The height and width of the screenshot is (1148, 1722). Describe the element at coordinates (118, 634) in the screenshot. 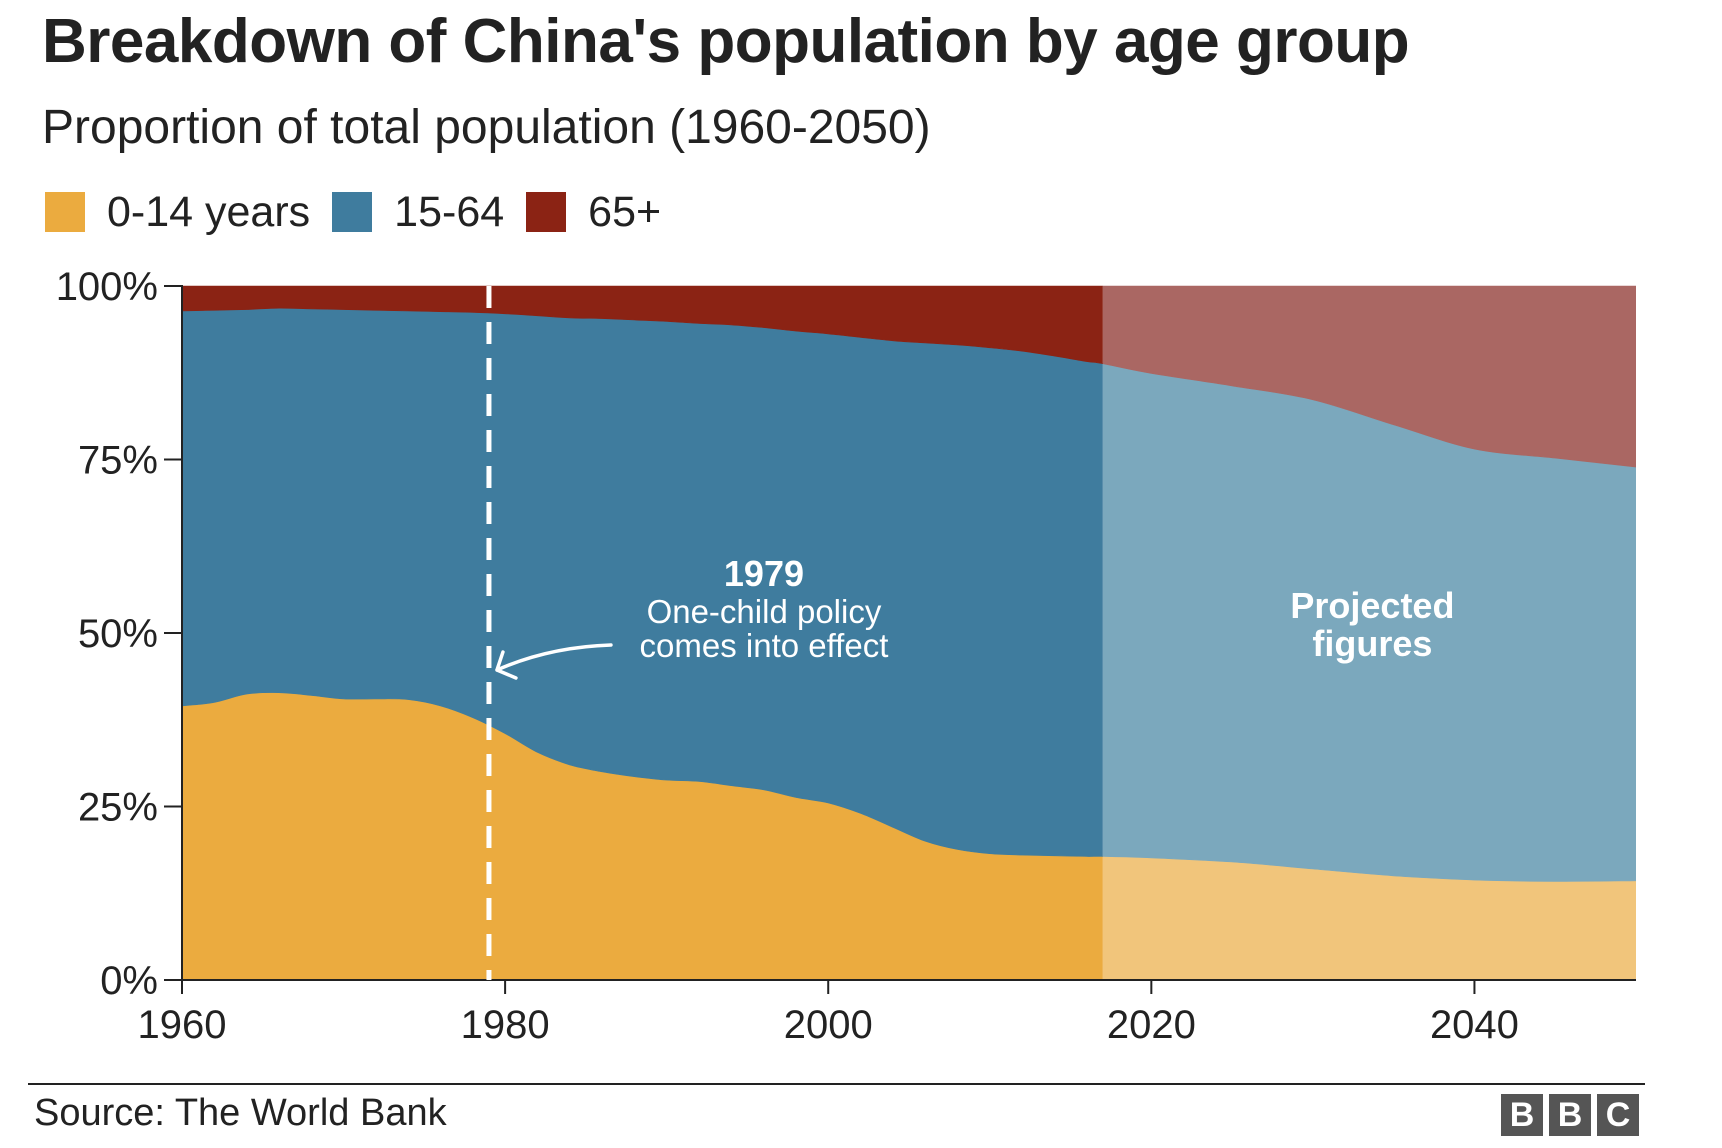

I see `y-tick-label: 50%` at that location.